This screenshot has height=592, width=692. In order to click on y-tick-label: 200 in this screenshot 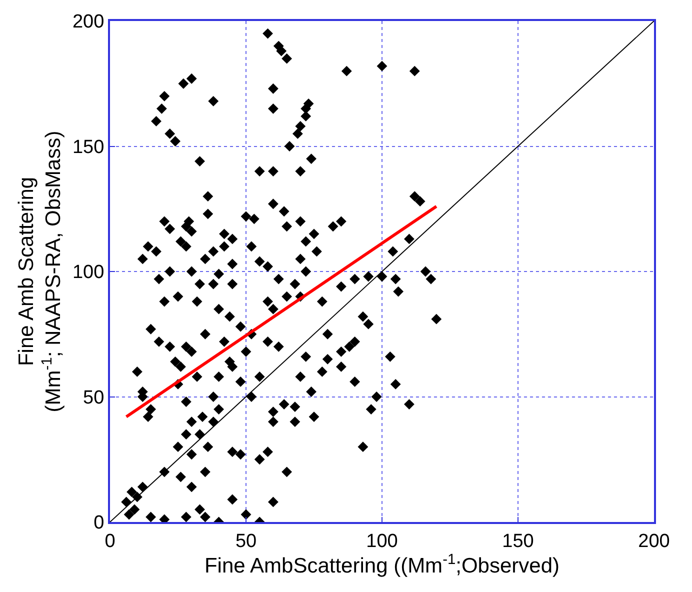, I will do `click(88, 22)`.